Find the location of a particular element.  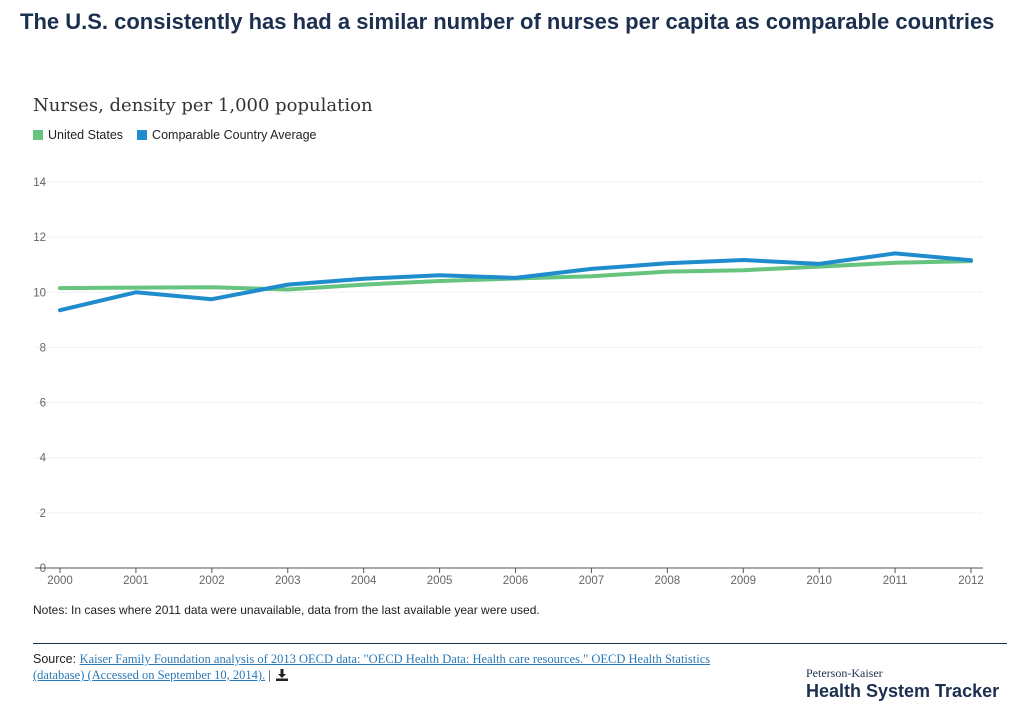

x-tick-label-2002: 2002 is located at coordinates (212, 581).